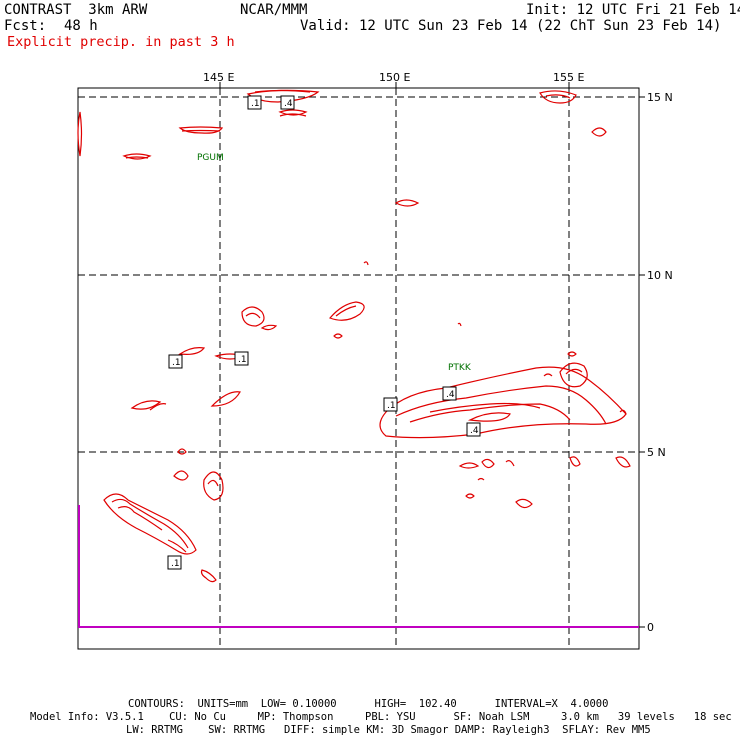 This screenshot has height=740, width=740. Describe the element at coordinates (568, 77) in the screenshot. I see `lon-label-155e: 155 E` at that location.